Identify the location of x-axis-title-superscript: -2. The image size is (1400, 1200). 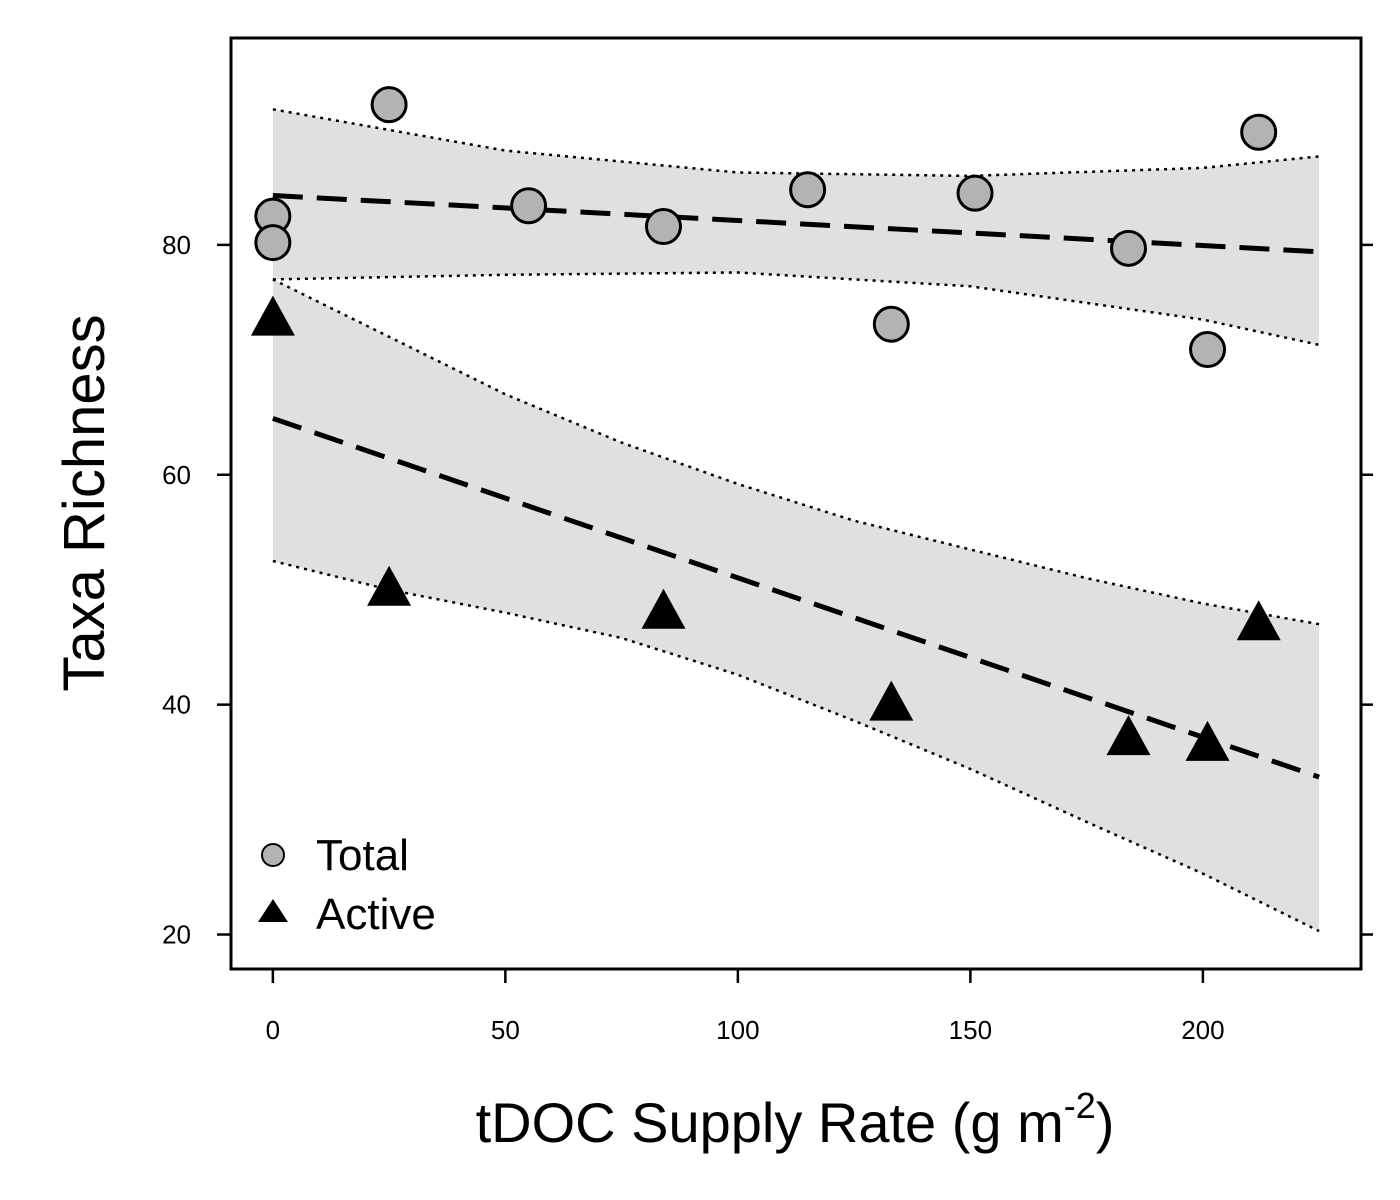
(1080, 1105).